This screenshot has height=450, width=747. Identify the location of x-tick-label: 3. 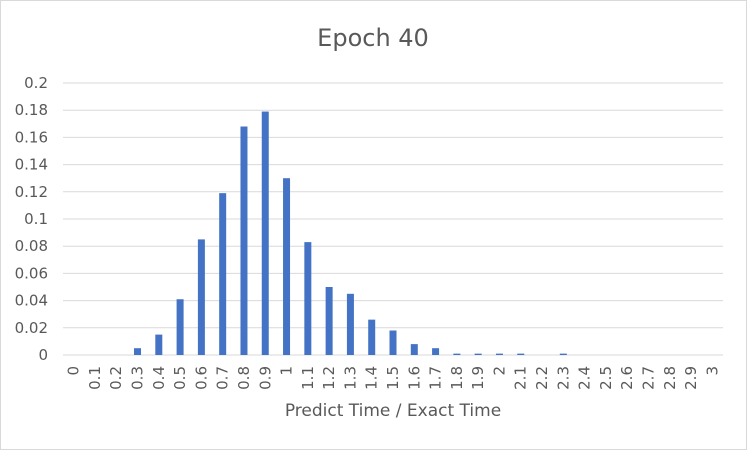
(712, 371).